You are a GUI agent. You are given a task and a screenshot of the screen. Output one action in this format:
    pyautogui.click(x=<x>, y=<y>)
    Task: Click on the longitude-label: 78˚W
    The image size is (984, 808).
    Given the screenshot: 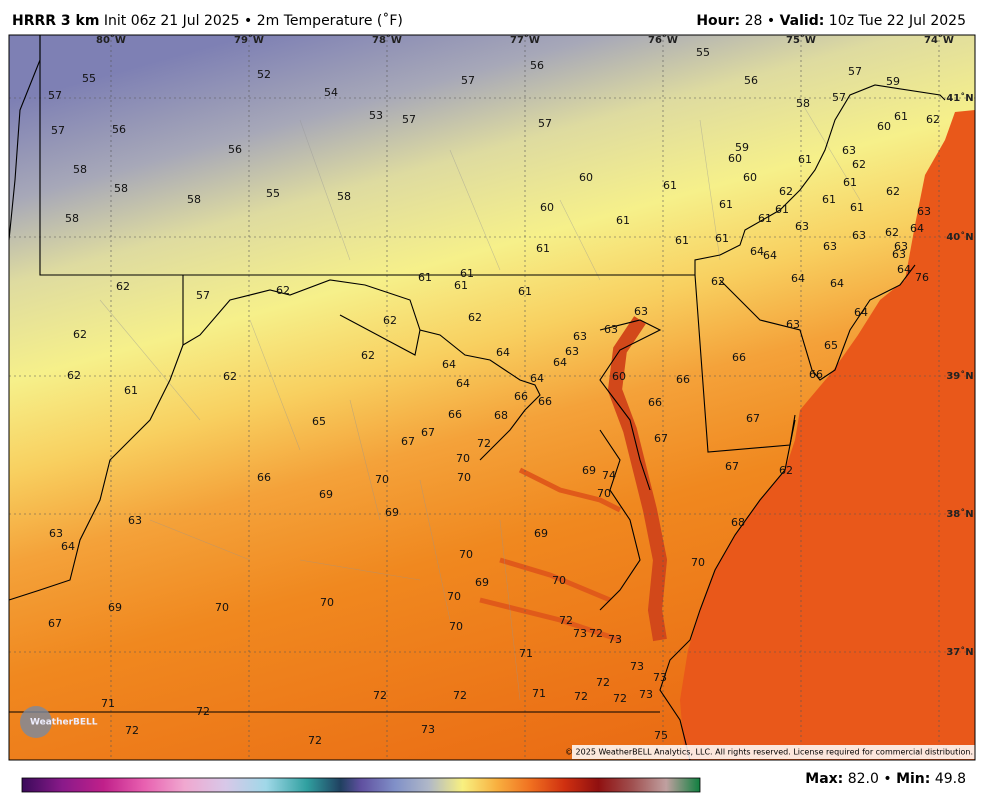 What is the action you would take?
    pyautogui.click(x=387, y=40)
    